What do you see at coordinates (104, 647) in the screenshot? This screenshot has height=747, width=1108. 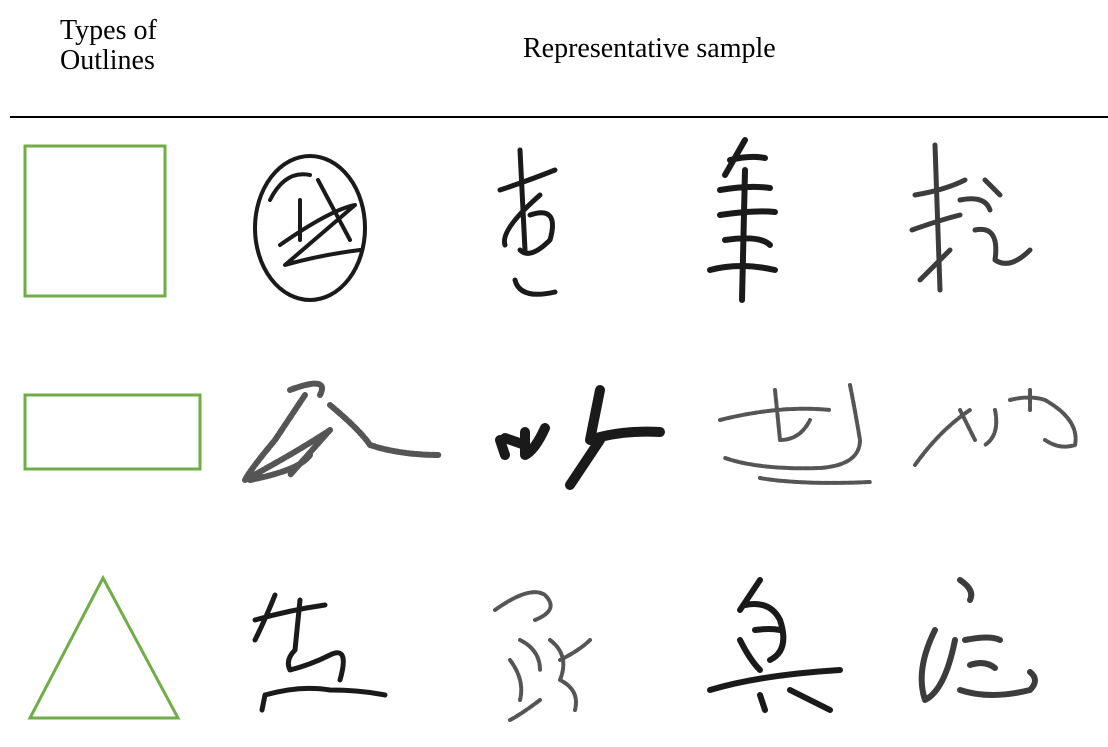 I see `triangle-outline` at bounding box center [104, 647].